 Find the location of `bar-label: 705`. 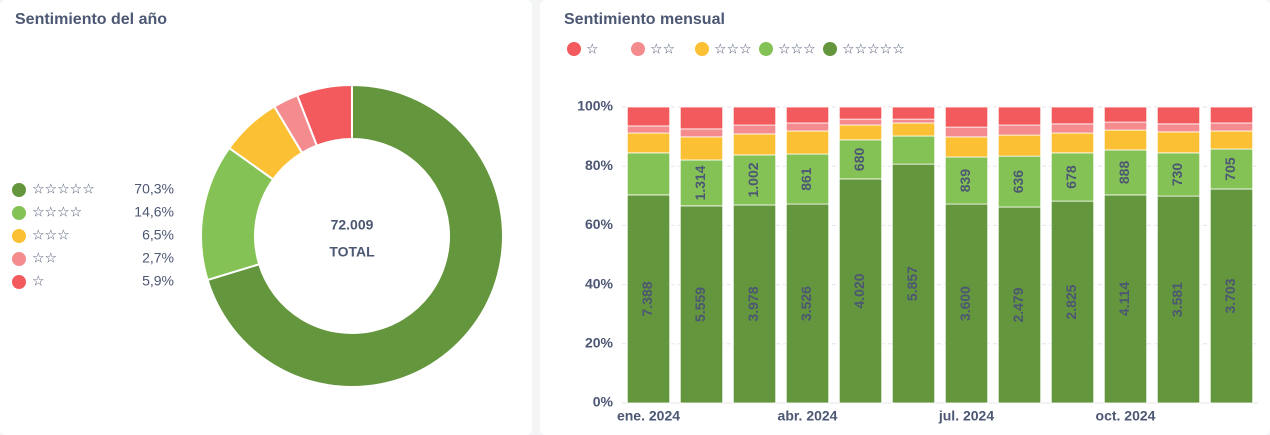

bar-label: 705 is located at coordinates (1230, 169).